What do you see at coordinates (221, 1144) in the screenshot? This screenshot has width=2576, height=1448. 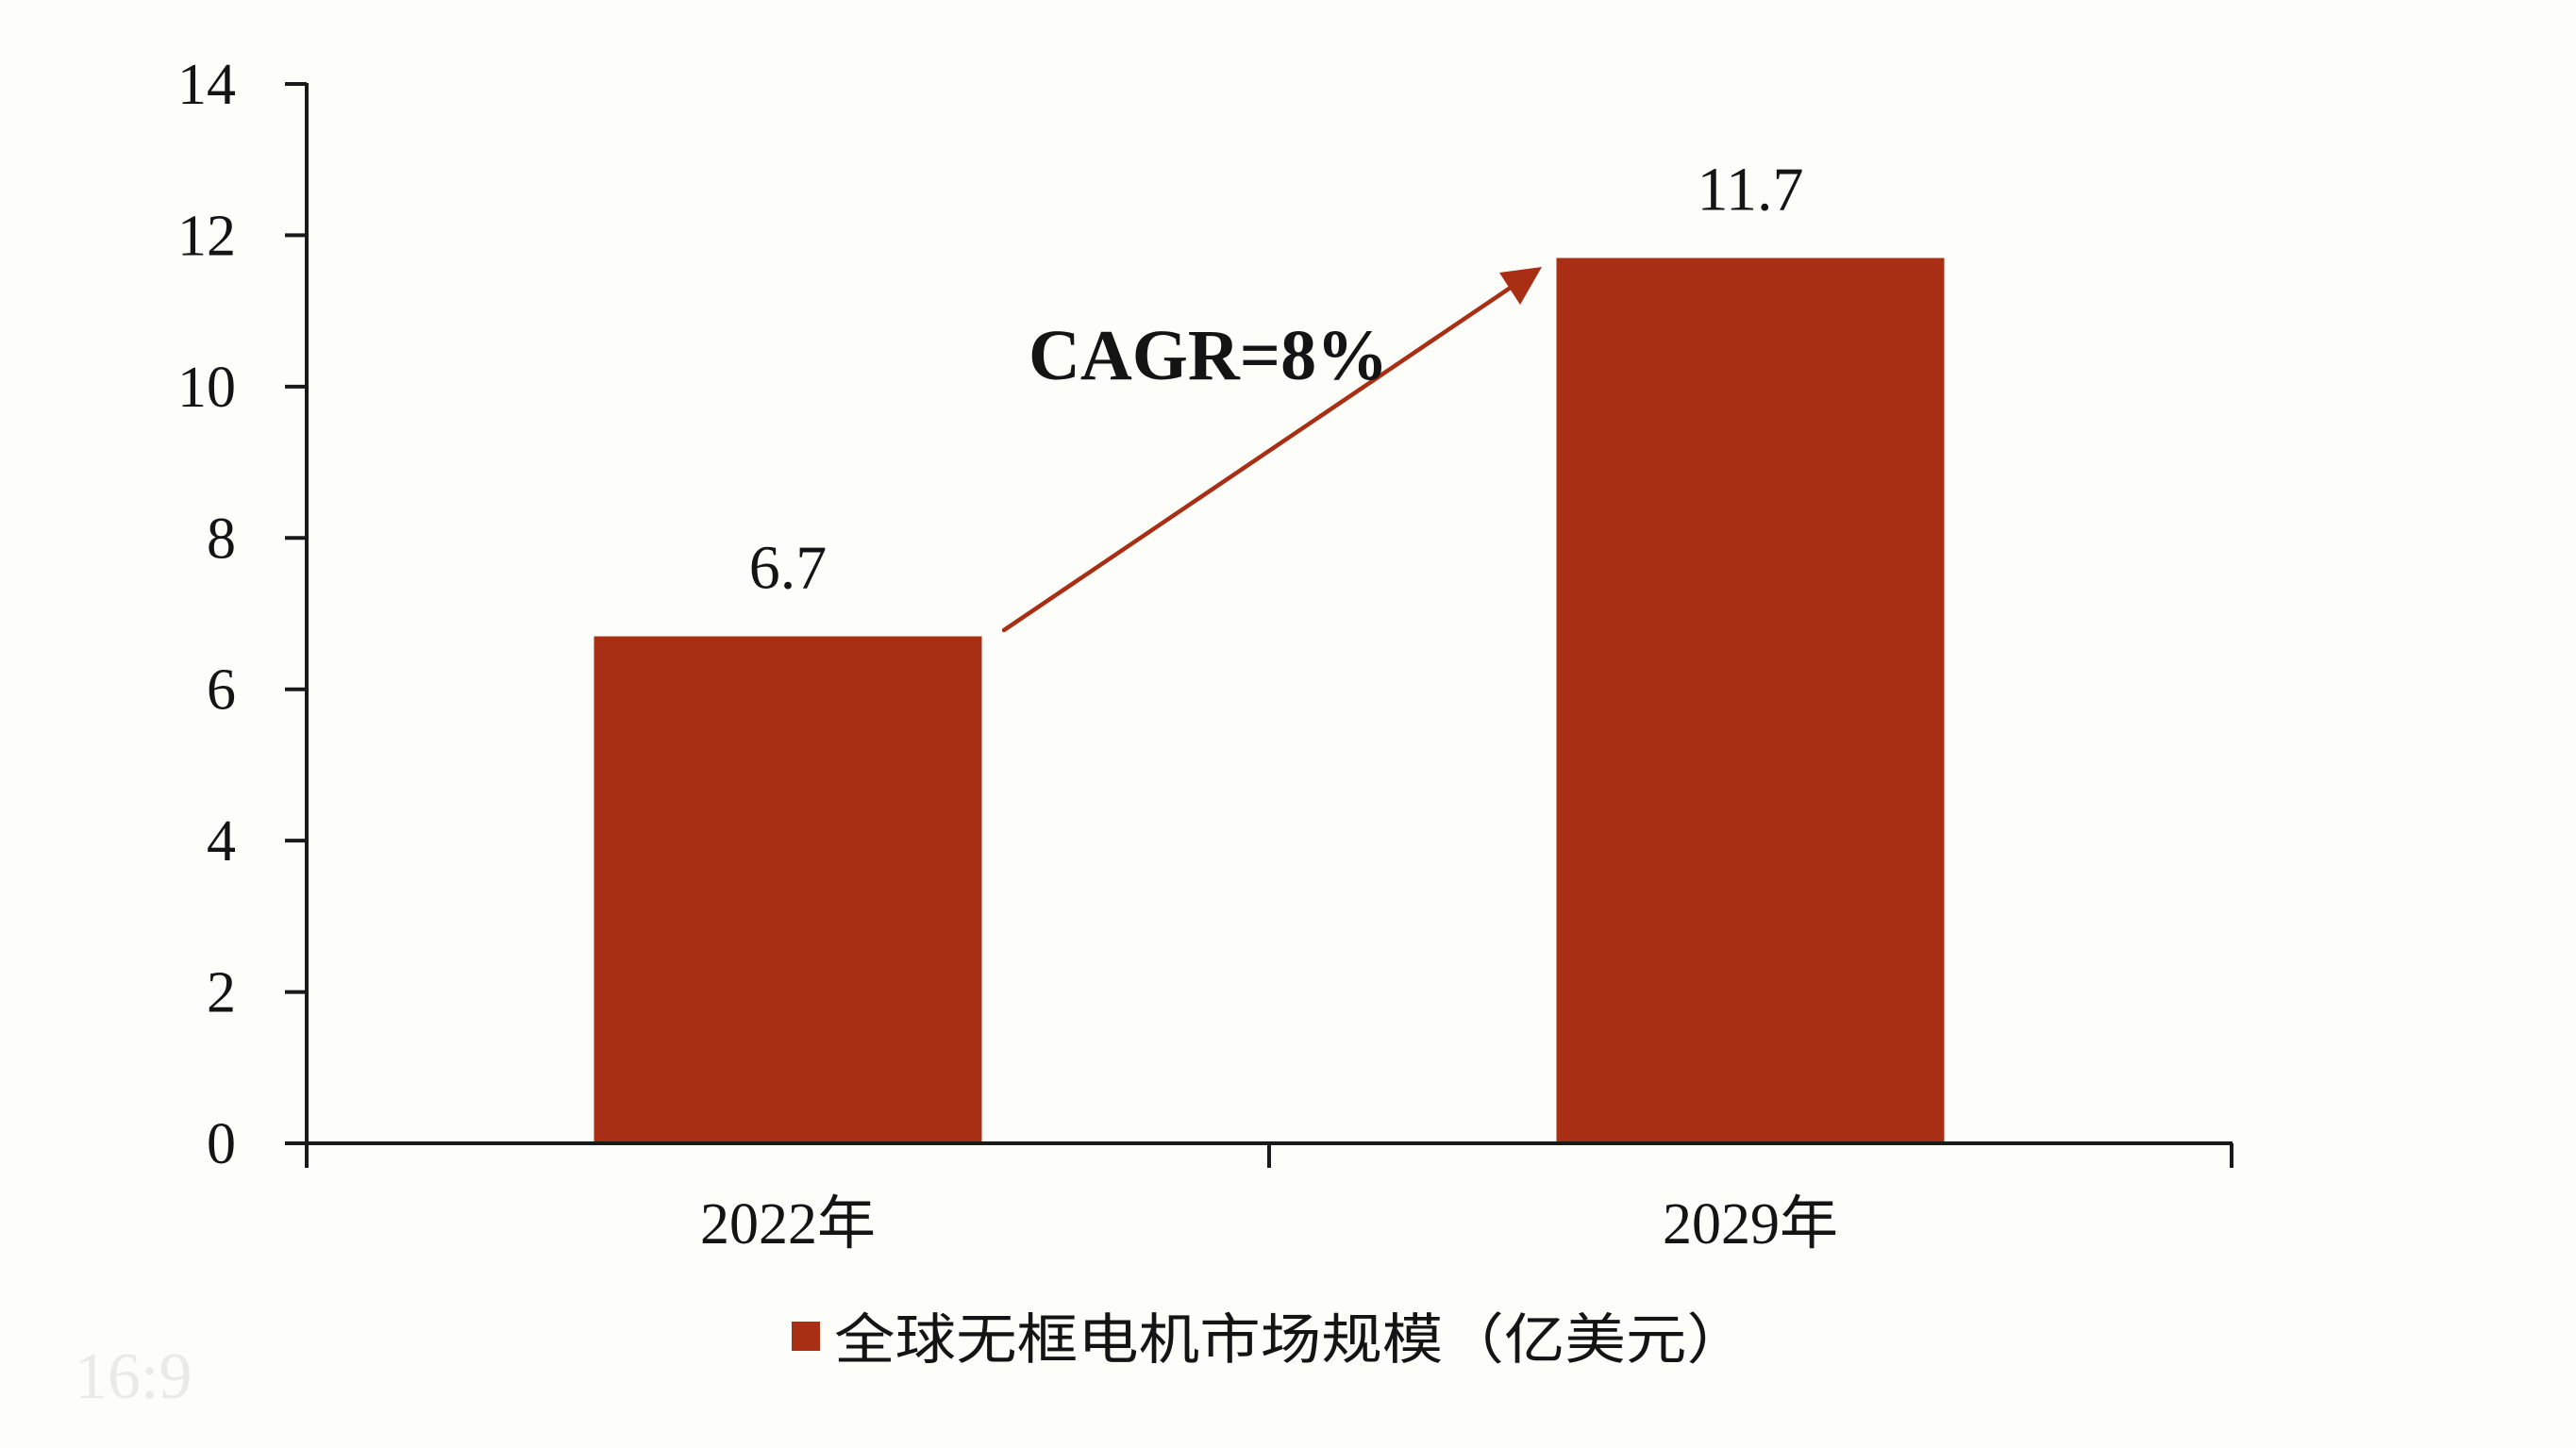 I see `y-tick-label: 0` at bounding box center [221, 1144].